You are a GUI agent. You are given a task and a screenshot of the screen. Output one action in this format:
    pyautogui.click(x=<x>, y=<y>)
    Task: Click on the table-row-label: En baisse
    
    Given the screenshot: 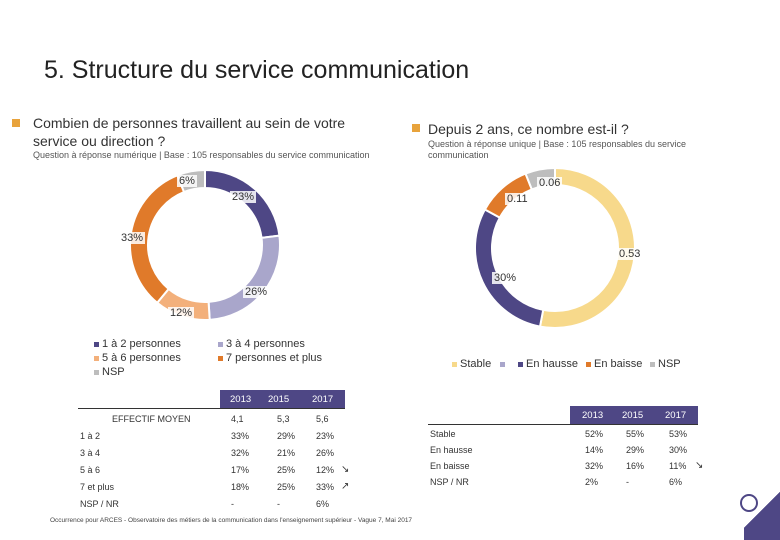 What is the action you would take?
    pyautogui.click(x=450, y=466)
    